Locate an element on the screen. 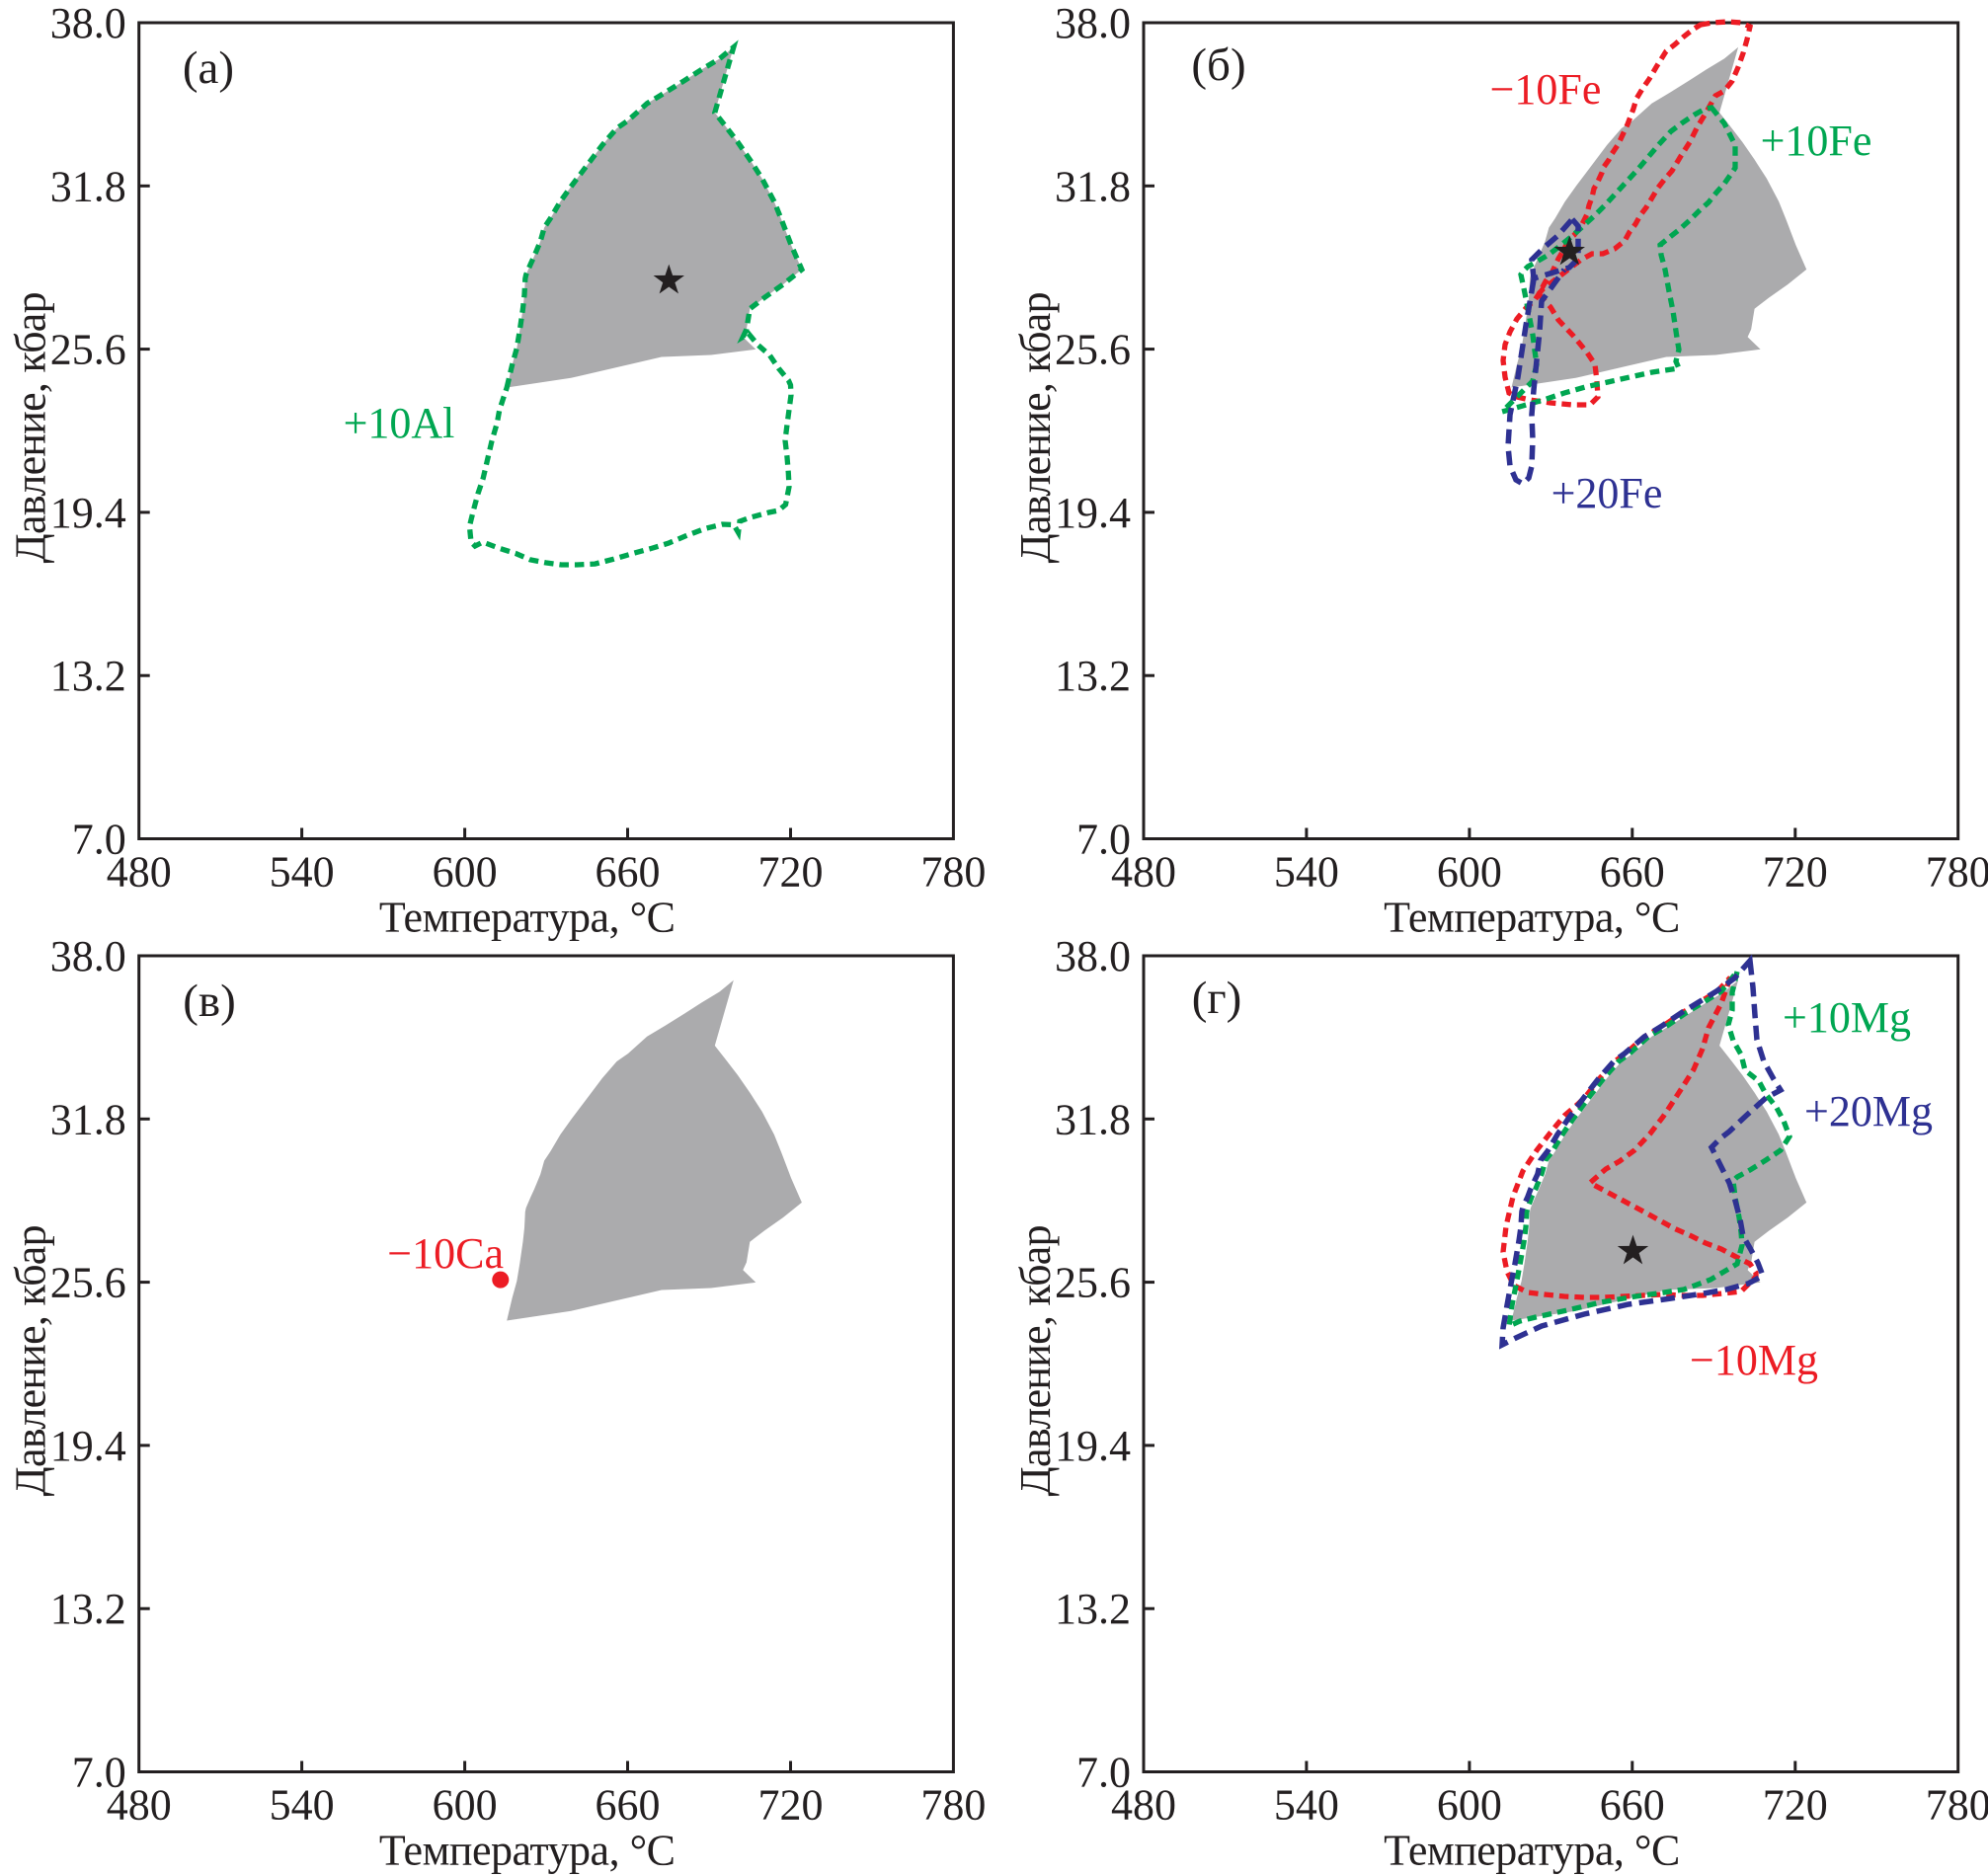 Image resolution: width=1988 pixels, height=1876 pixels. svg-text: −10Mg is located at coordinates (1754, 1360).